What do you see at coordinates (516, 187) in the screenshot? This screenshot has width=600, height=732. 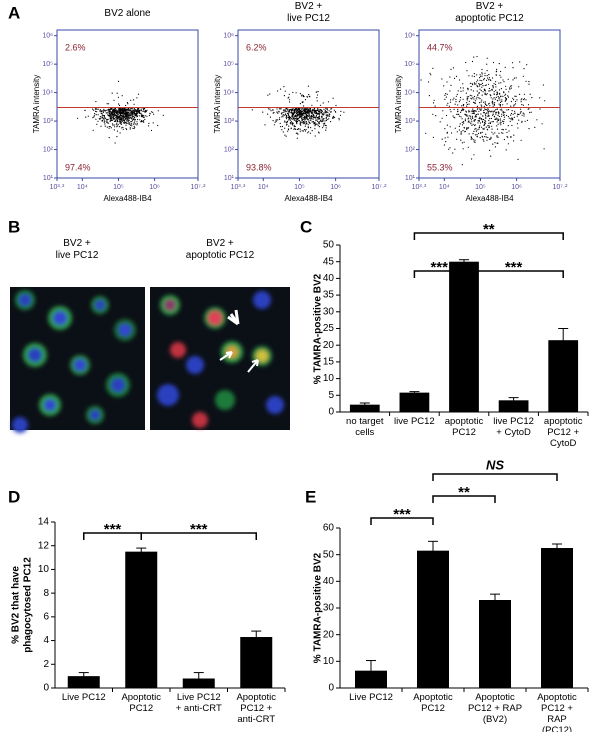 I see `x-tick-label: 10⁶` at bounding box center [516, 187].